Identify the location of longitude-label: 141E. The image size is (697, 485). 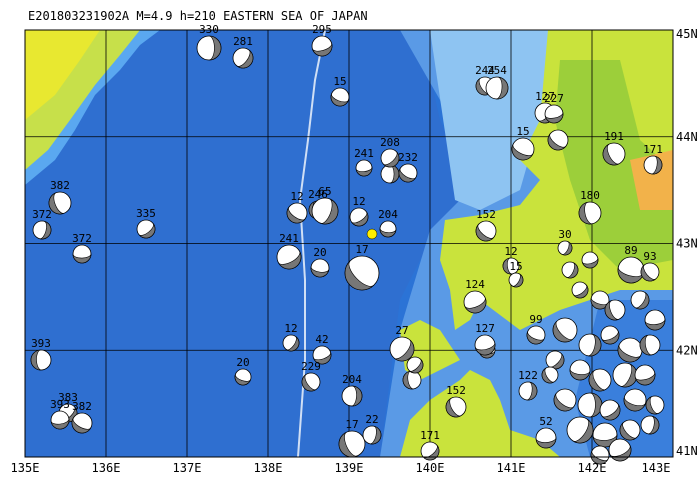
(511, 468).